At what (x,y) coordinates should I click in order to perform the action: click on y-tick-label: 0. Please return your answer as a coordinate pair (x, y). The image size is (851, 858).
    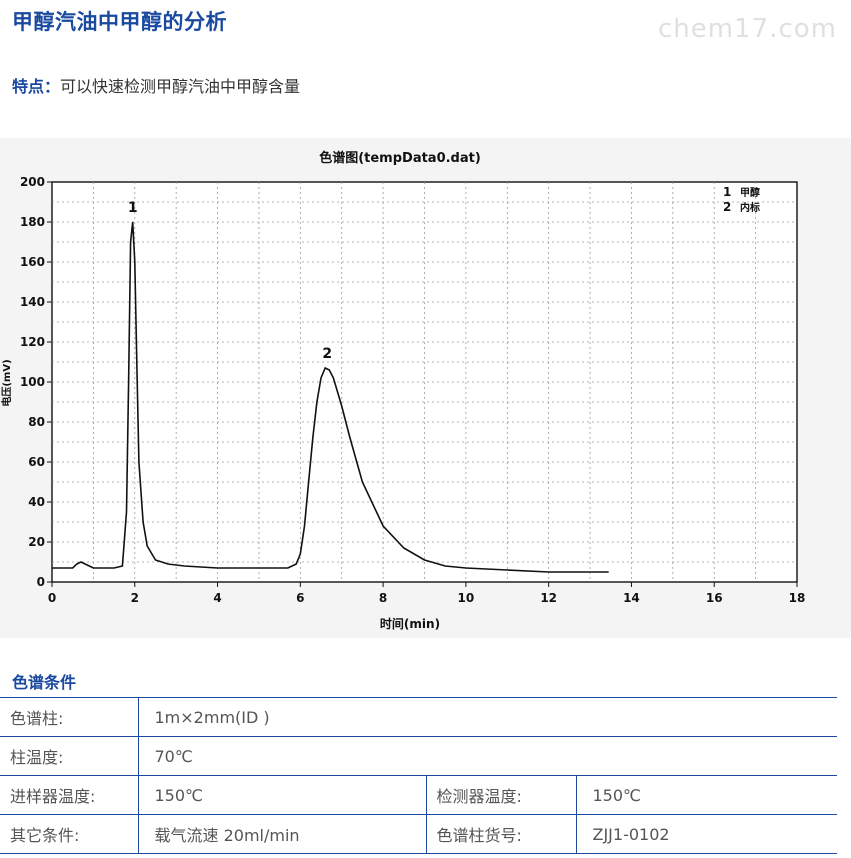
    Looking at the image, I should click on (41, 582).